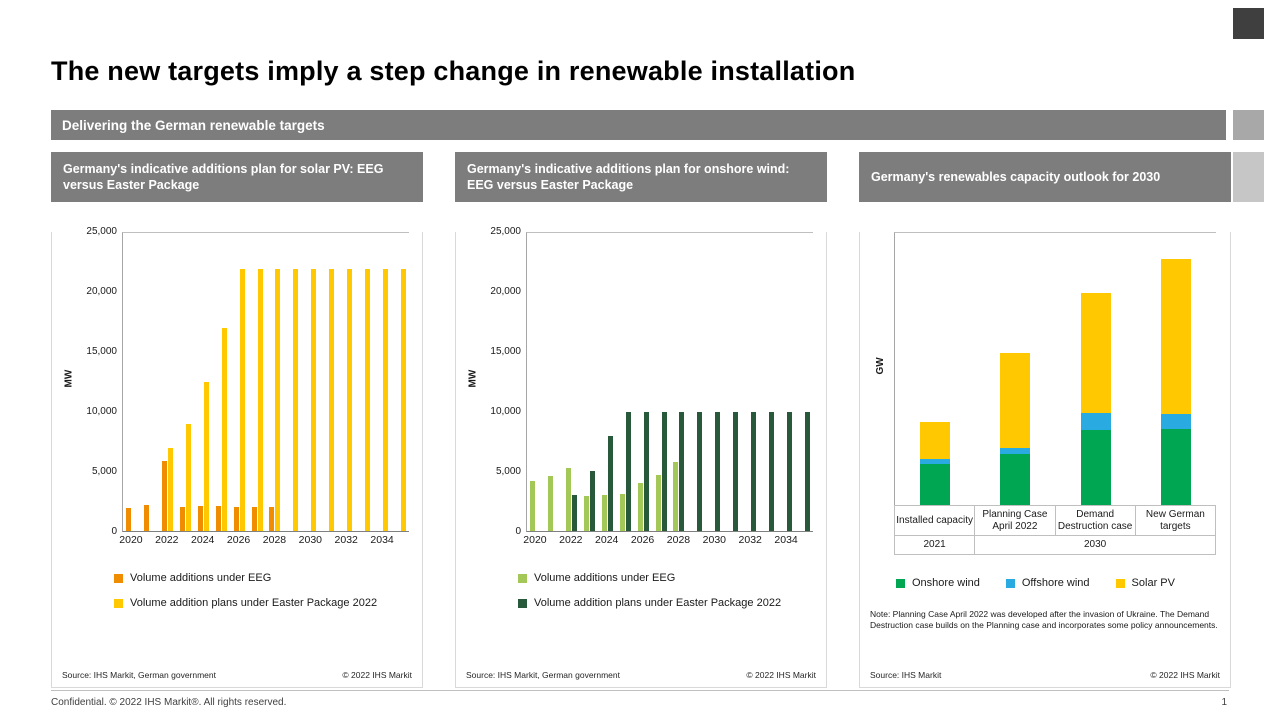 Image resolution: width=1280 pixels, height=720 pixels. Describe the element at coordinates (1224, 702) in the screenshot. I see `page-number: 1` at that location.